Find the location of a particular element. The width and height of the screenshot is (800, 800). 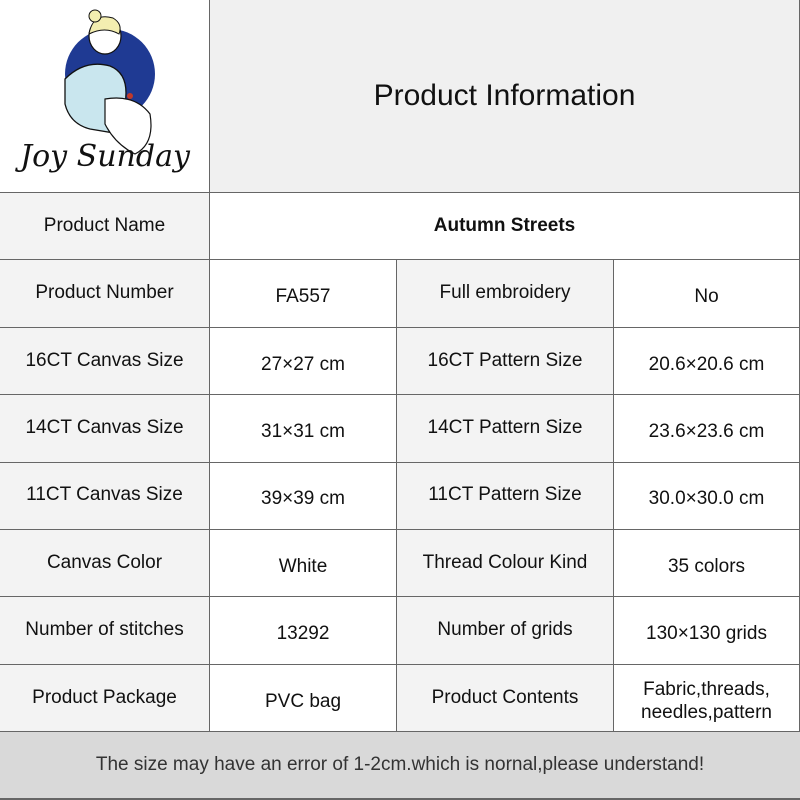

field-label: 11CT Pattern Size is located at coordinates (505, 496).